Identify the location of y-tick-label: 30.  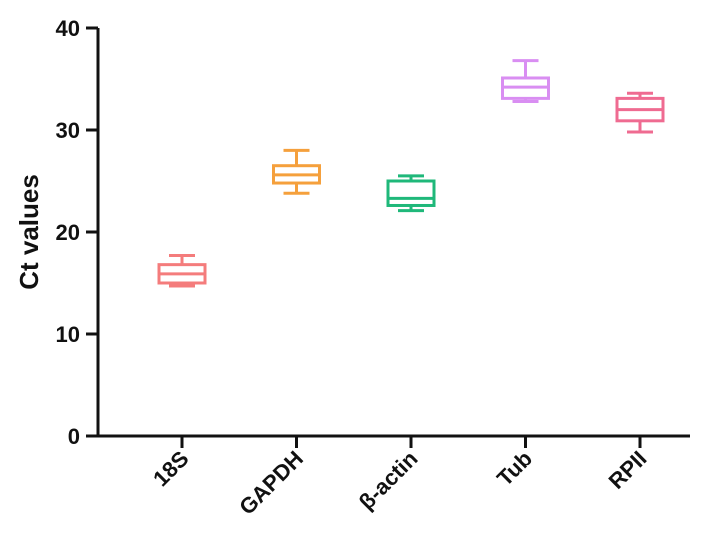
(68, 130).